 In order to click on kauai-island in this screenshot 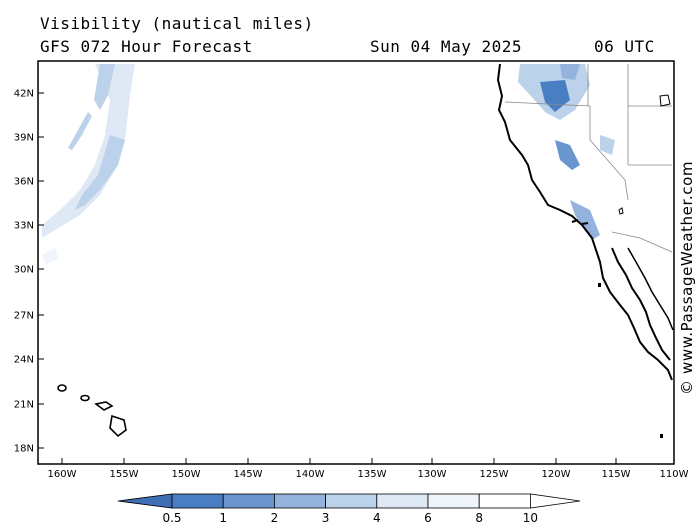, I will do `click(62, 388)`.